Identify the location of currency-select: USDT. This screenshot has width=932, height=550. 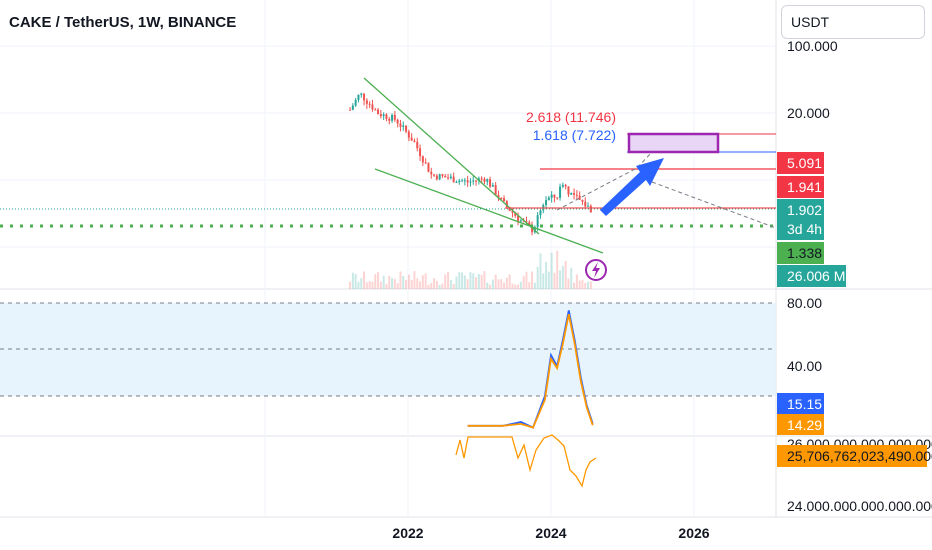
(853, 22).